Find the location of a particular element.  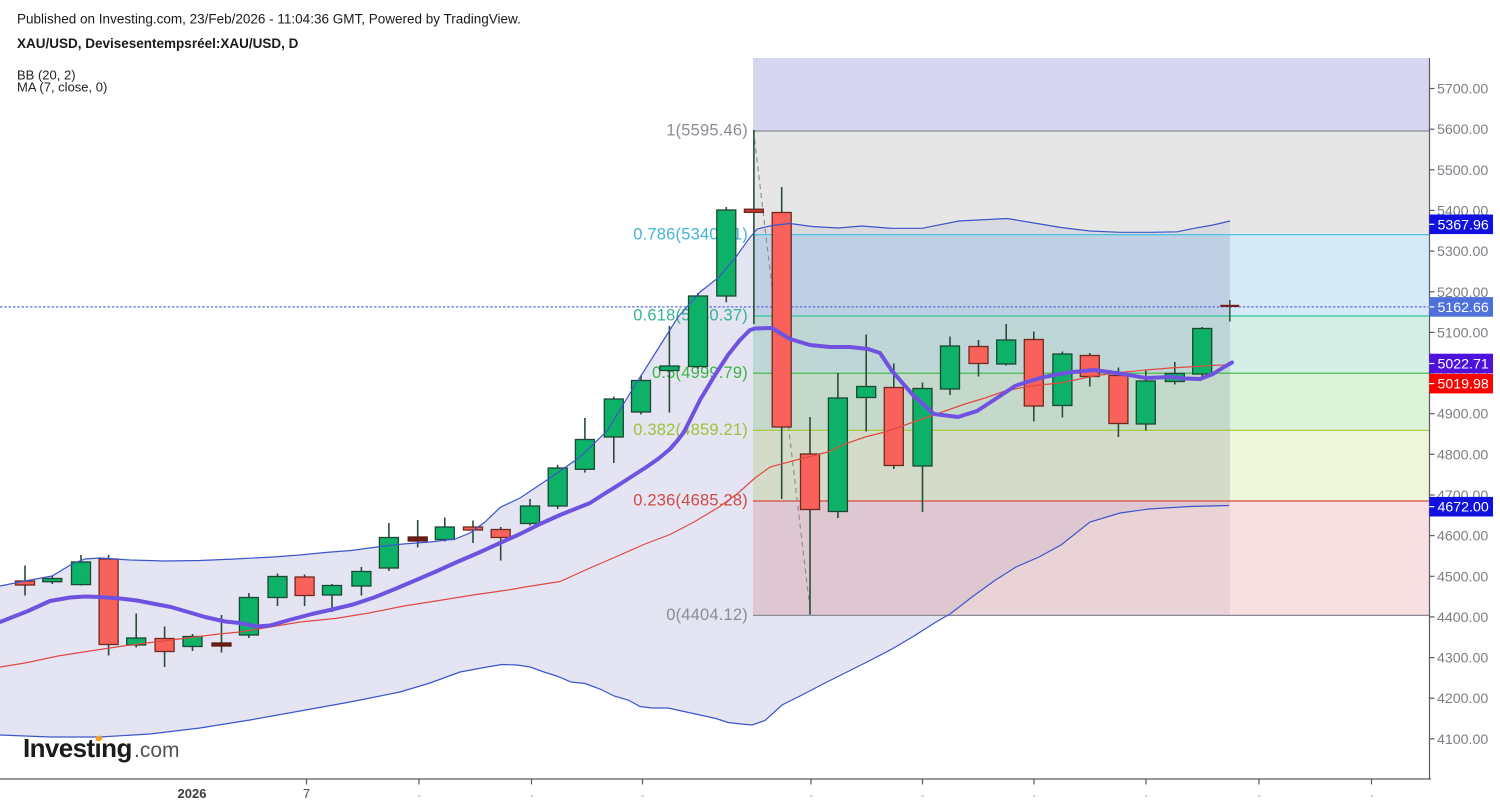

svg-text: 5367.96 is located at coordinates (1463, 225).